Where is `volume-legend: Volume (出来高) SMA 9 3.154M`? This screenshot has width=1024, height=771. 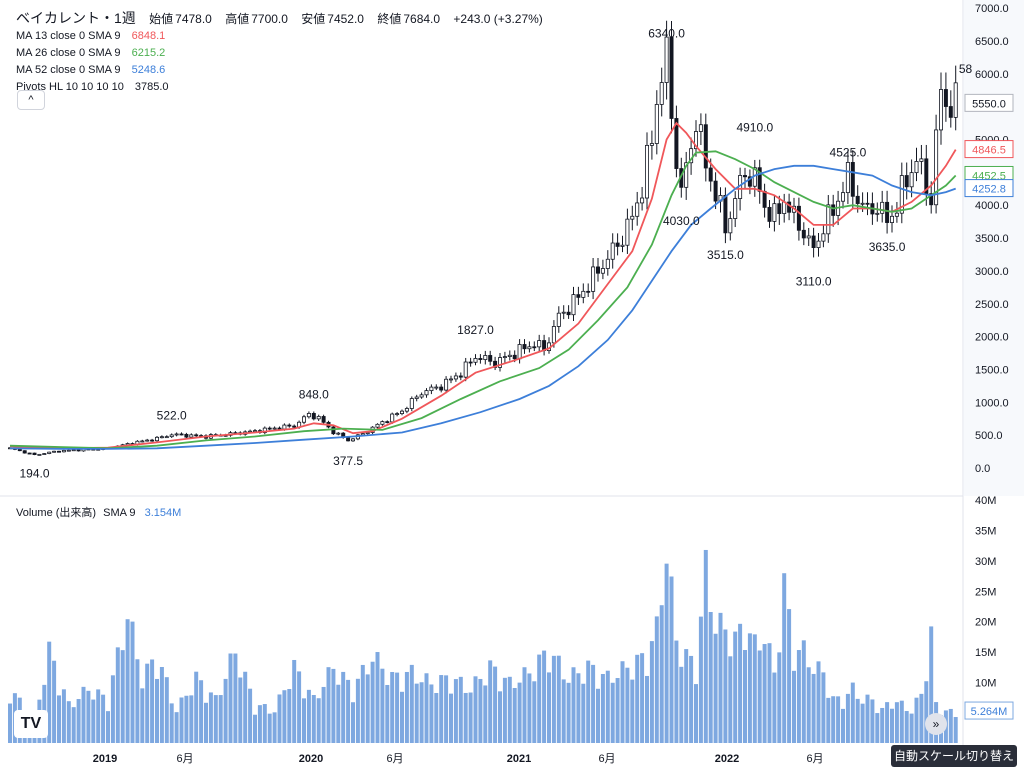
volume-legend: Volume (出来高) SMA 9 3.154M is located at coordinates (98, 512).